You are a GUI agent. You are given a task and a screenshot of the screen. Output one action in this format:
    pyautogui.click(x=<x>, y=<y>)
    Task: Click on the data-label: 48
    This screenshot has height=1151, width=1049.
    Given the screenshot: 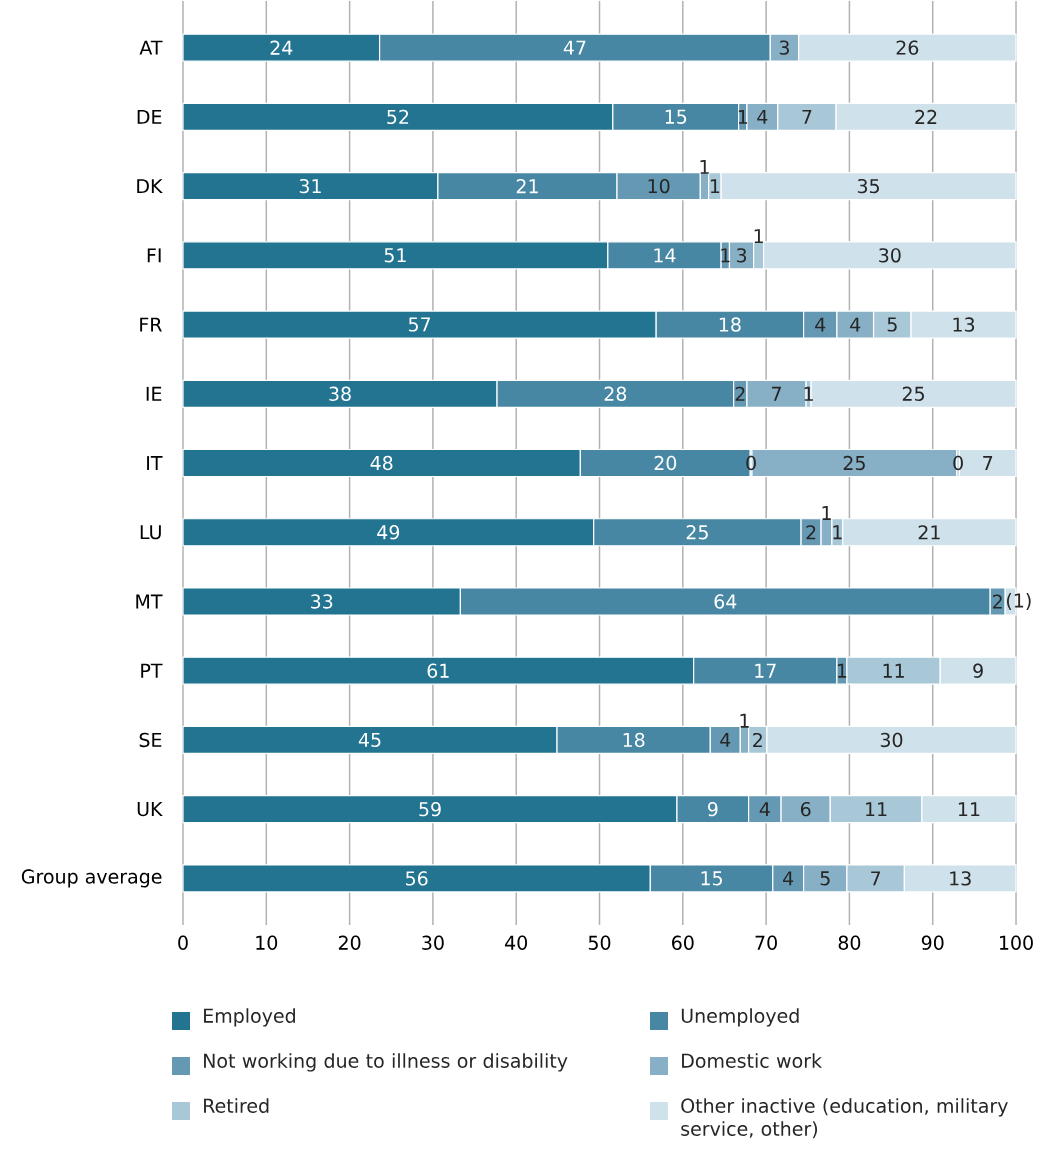 What is the action you would take?
    pyautogui.click(x=381, y=463)
    